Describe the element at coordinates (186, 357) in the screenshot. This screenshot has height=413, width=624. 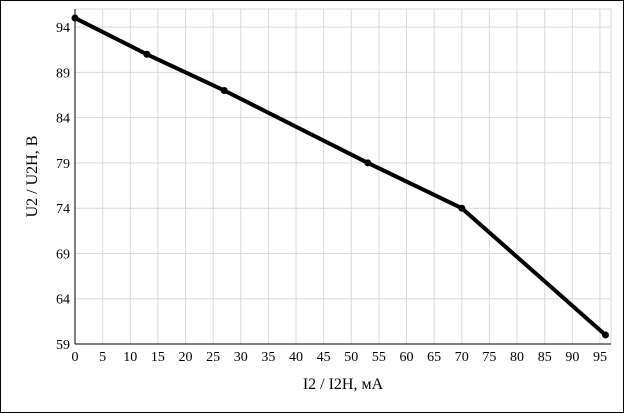
I see `x-tick-label: 20` at that location.